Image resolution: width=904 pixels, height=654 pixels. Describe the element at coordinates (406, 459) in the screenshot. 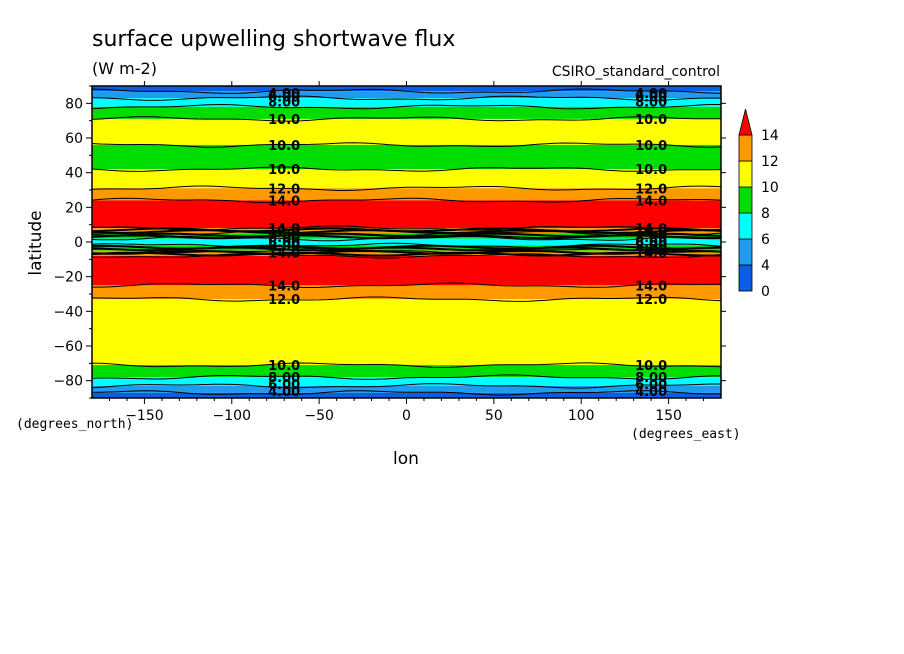

I see `x-axis-label: lon` at that location.